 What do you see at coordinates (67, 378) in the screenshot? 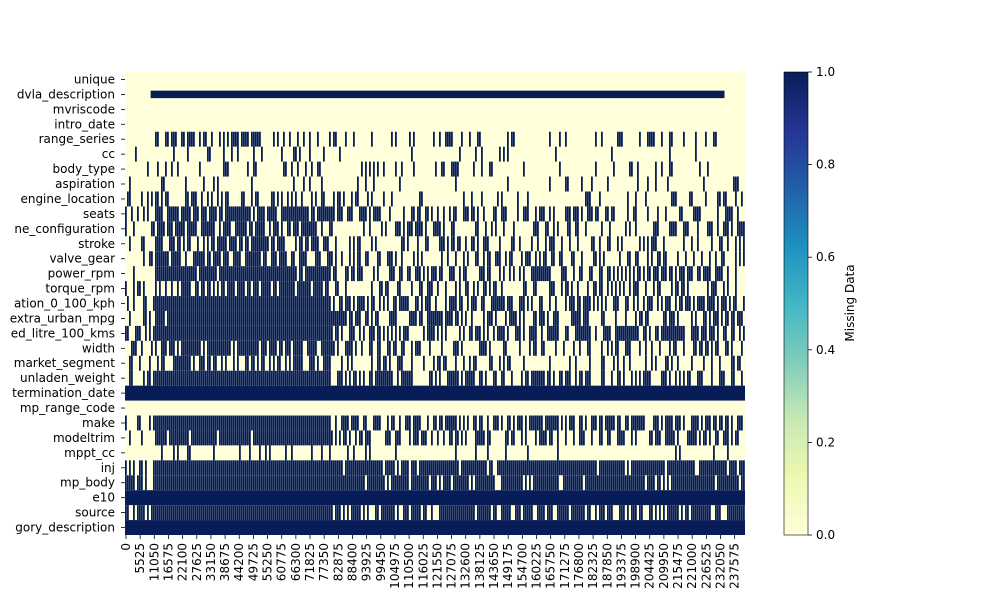
I see `y-tick-label: unladen_weight` at bounding box center [67, 378].